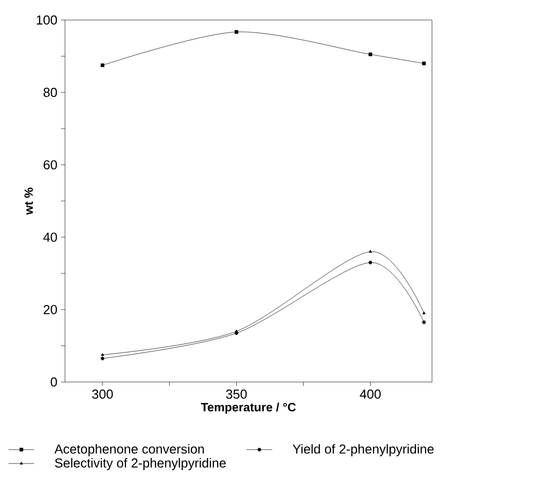  Describe the element at coordinates (248, 408) in the screenshot. I see `x-axis-title: Temperature / °C` at that location.